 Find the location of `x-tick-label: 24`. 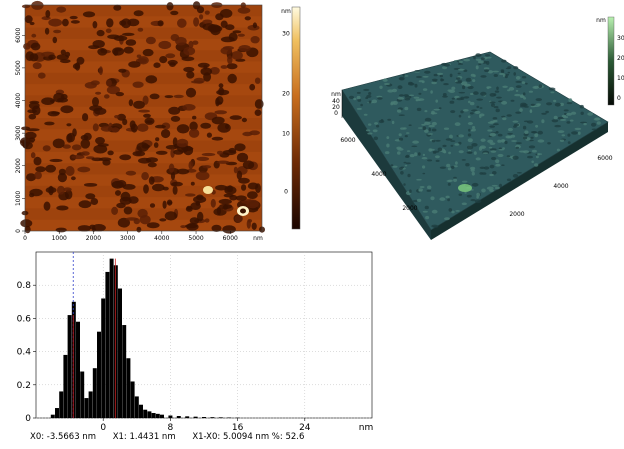

x-tick-label: 24 is located at coordinates (305, 427).